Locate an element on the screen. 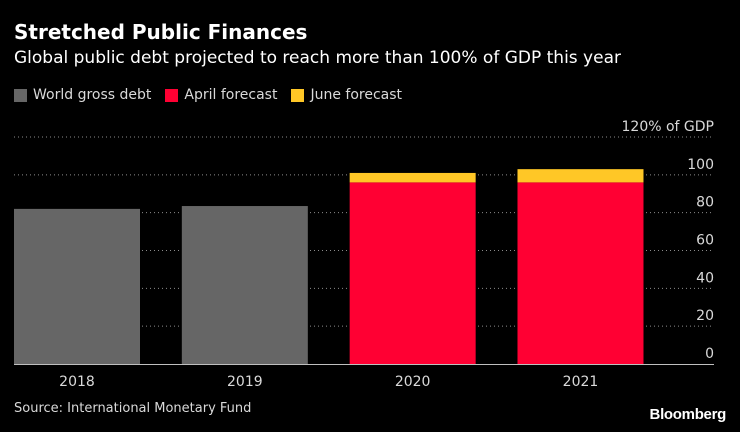  y-tick-label-40: 40 is located at coordinates (705, 278).